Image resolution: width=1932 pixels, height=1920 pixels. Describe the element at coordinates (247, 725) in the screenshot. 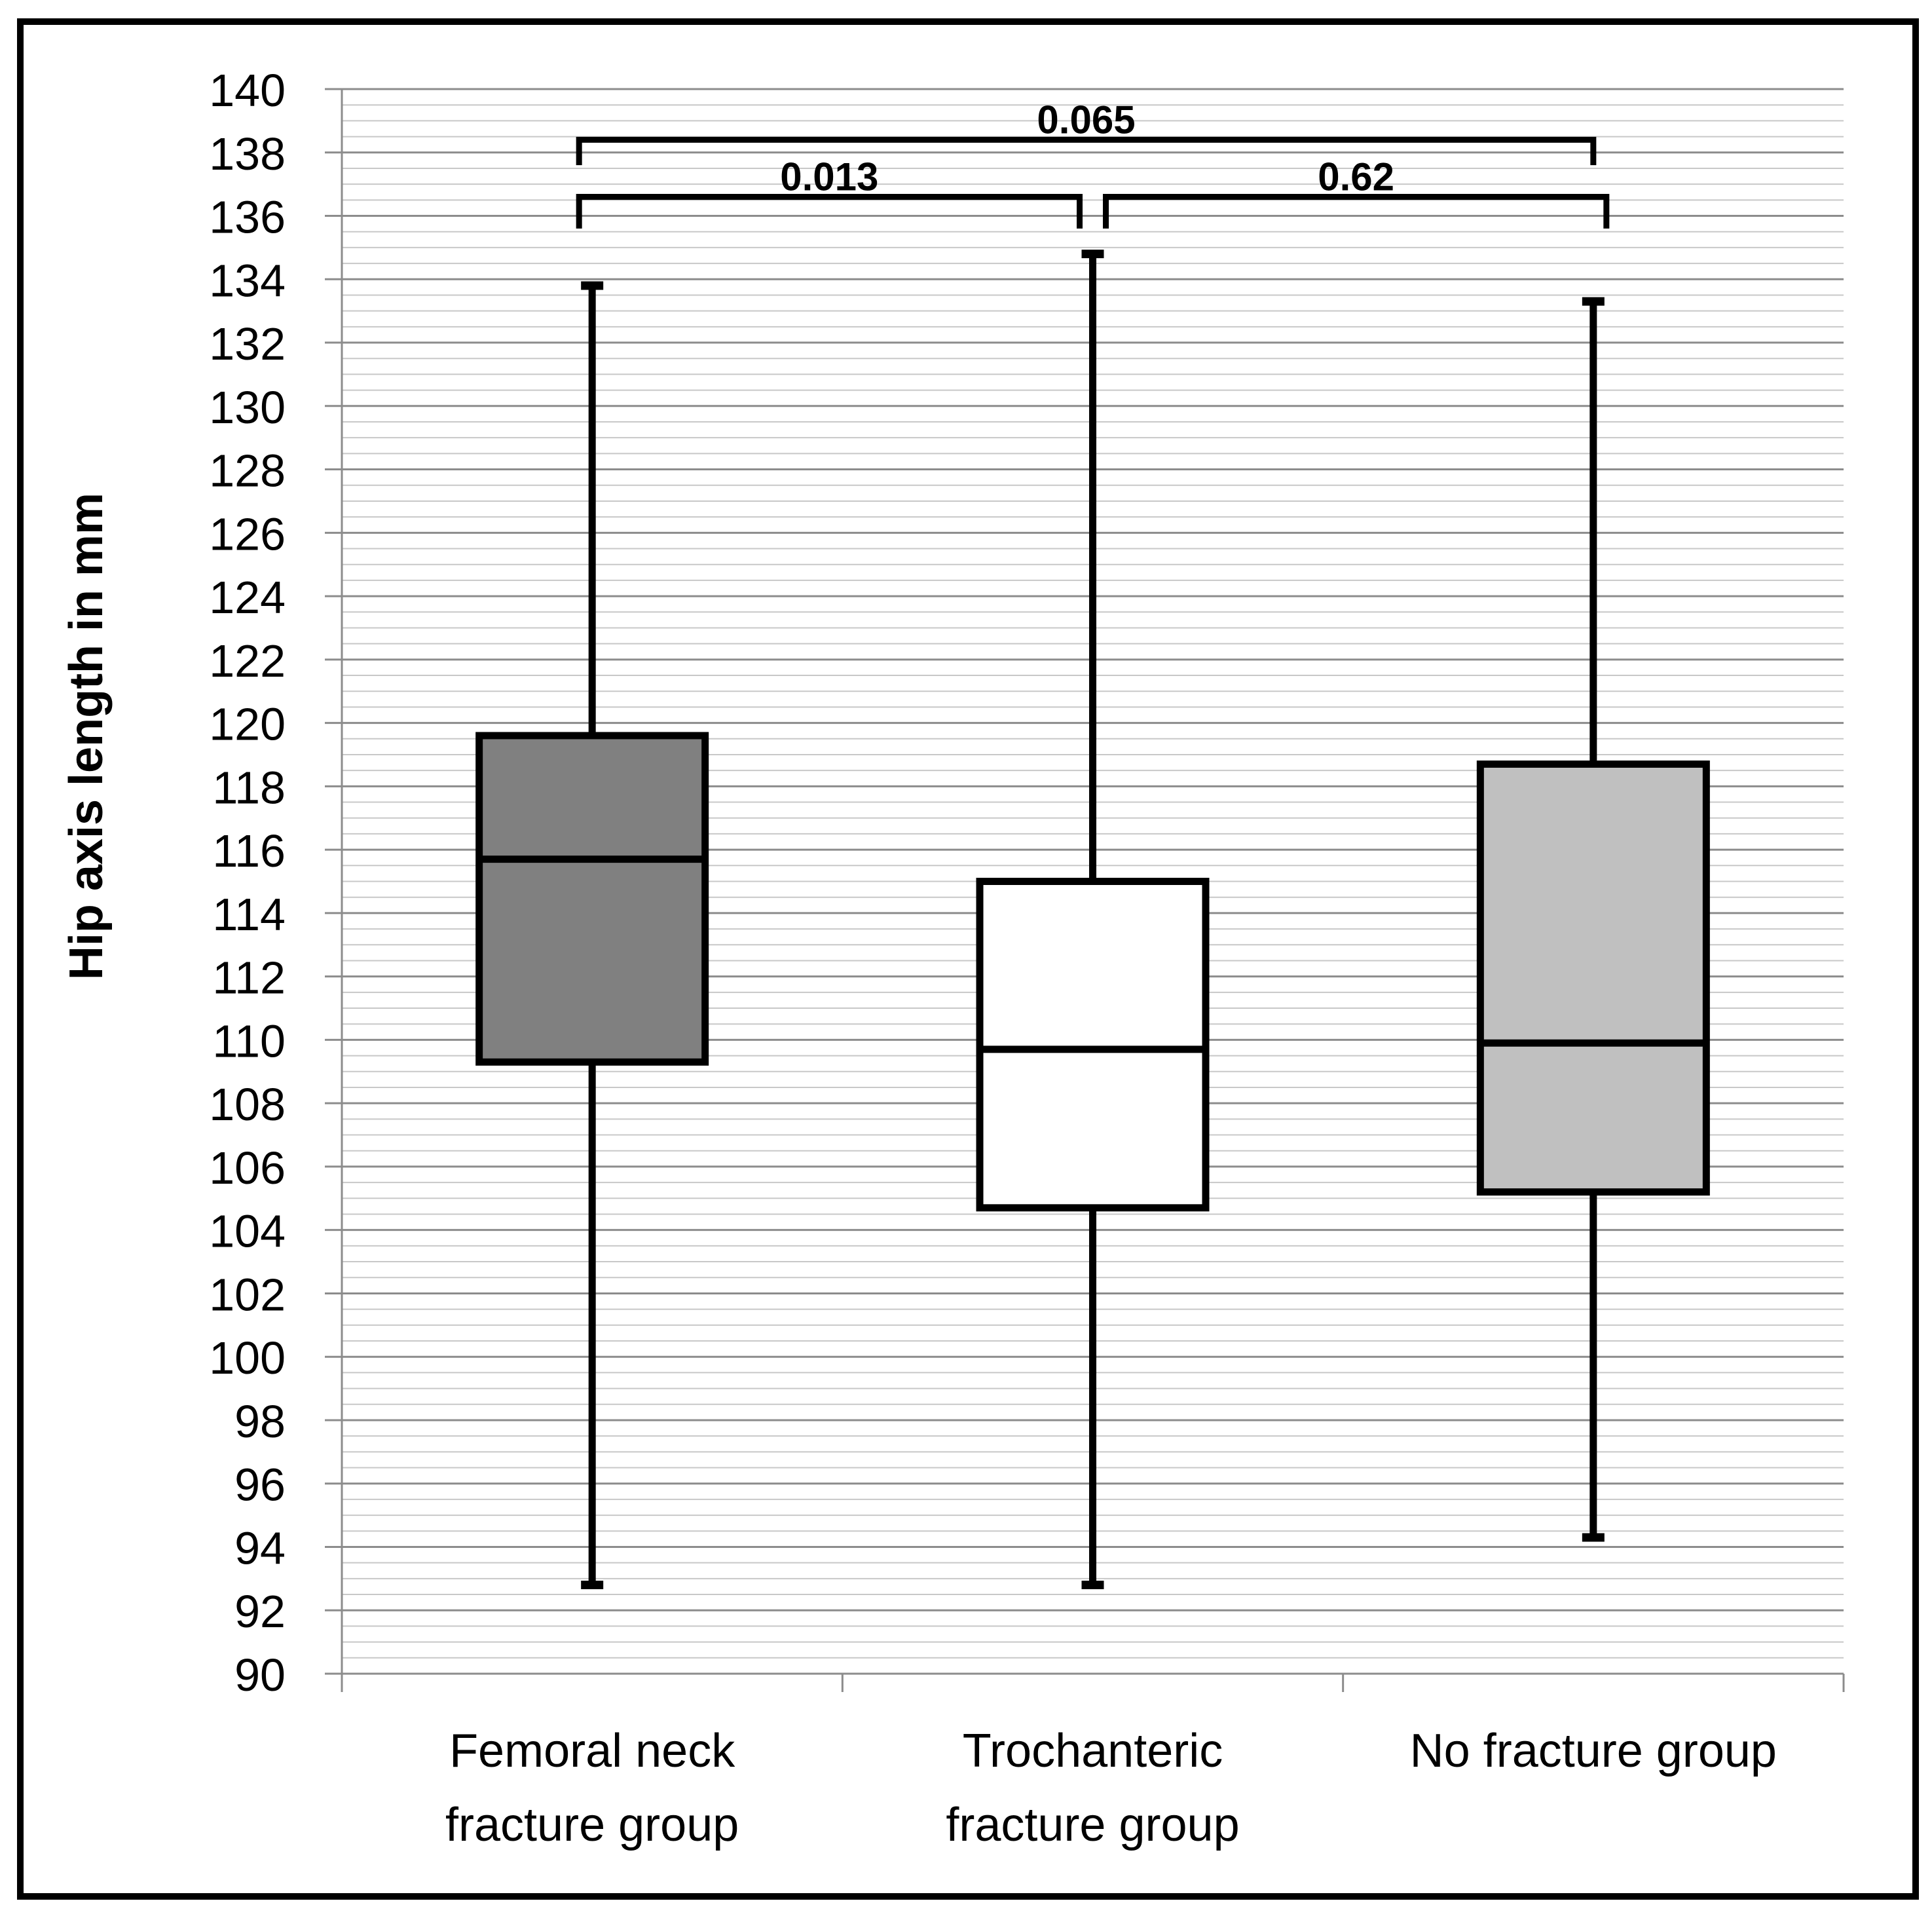

I see `y-tick-label: 120` at that location.